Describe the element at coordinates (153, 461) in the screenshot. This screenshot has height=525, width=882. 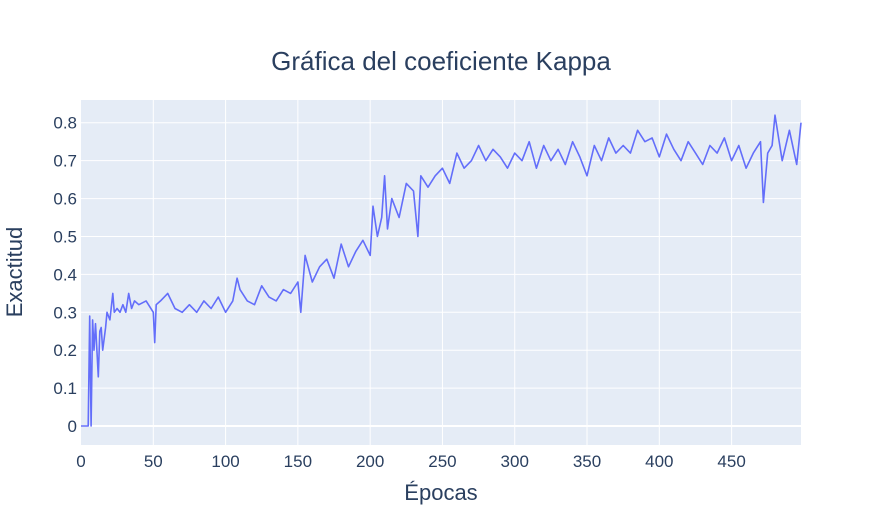
I see `x-tick-label: 50` at that location.